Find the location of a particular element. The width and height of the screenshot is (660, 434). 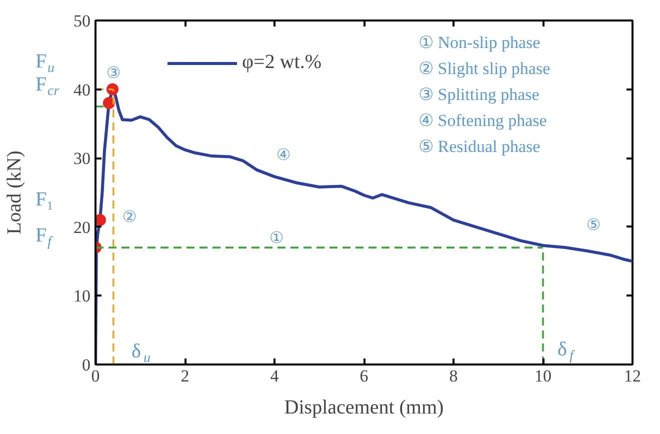

x-tick-label: 4 is located at coordinates (275, 376).